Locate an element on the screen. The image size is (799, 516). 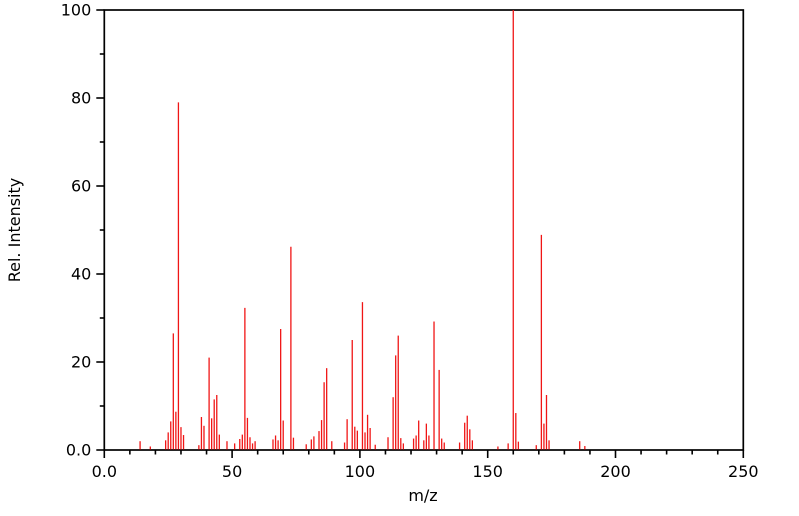
x-tick-label: 50 is located at coordinates (232, 471).